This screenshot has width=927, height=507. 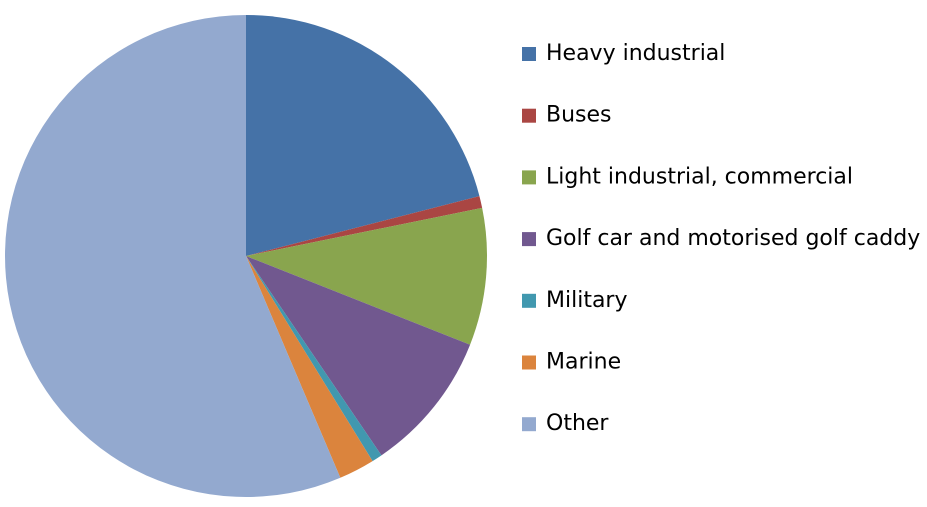 What do you see at coordinates (699, 176) in the screenshot?
I see `legend-label: Light industrial, commercial` at bounding box center [699, 176].